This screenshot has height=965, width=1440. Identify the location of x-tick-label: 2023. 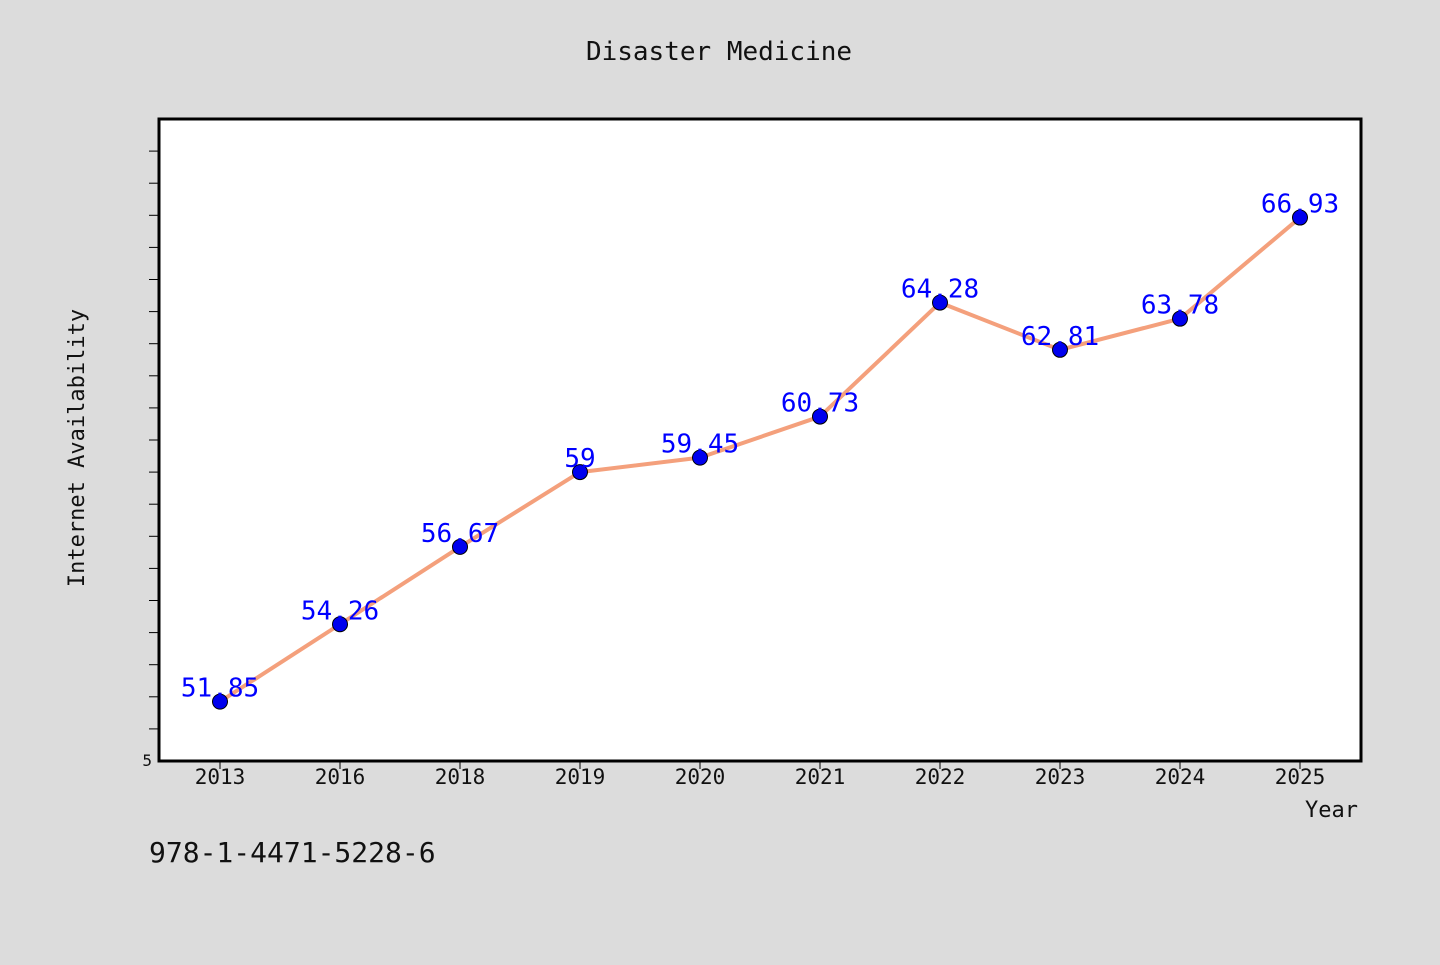
(1060, 777).